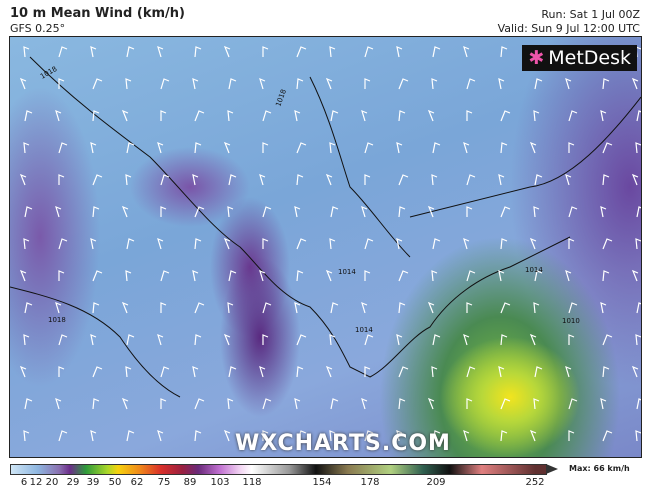 The image size is (650, 499). I want to click on starburst-icon: ✱, so click(536, 58).